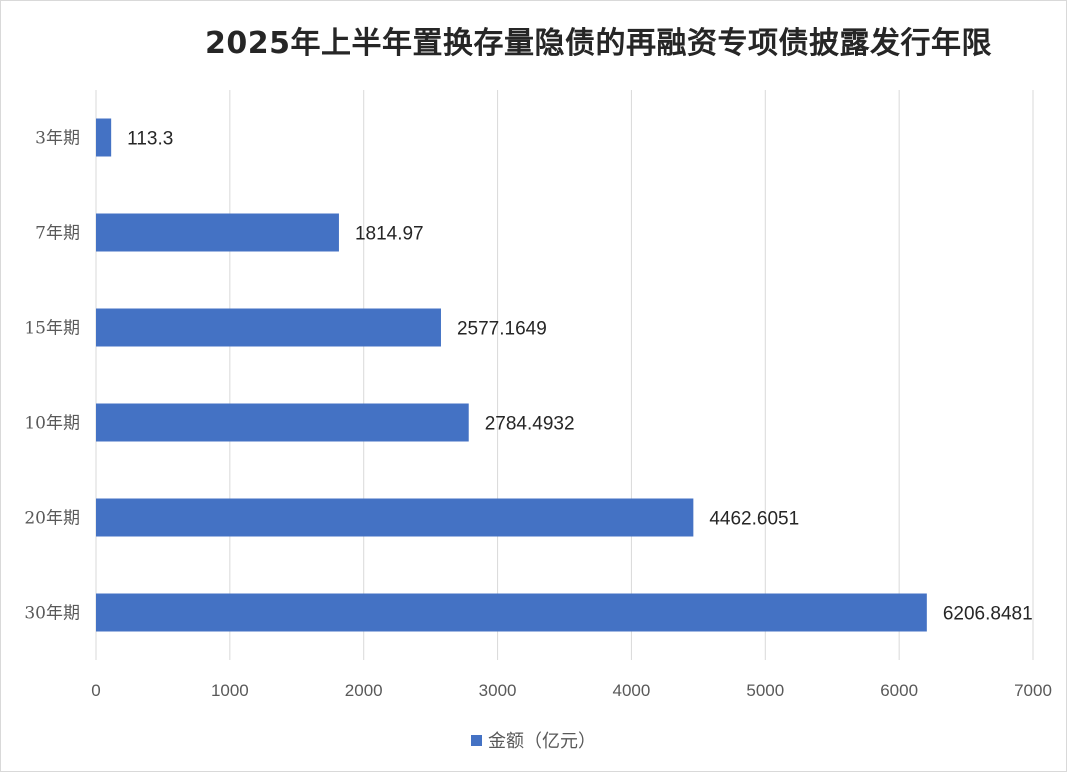  Describe the element at coordinates (150, 139) in the screenshot. I see `data-label: 113.3` at that location.